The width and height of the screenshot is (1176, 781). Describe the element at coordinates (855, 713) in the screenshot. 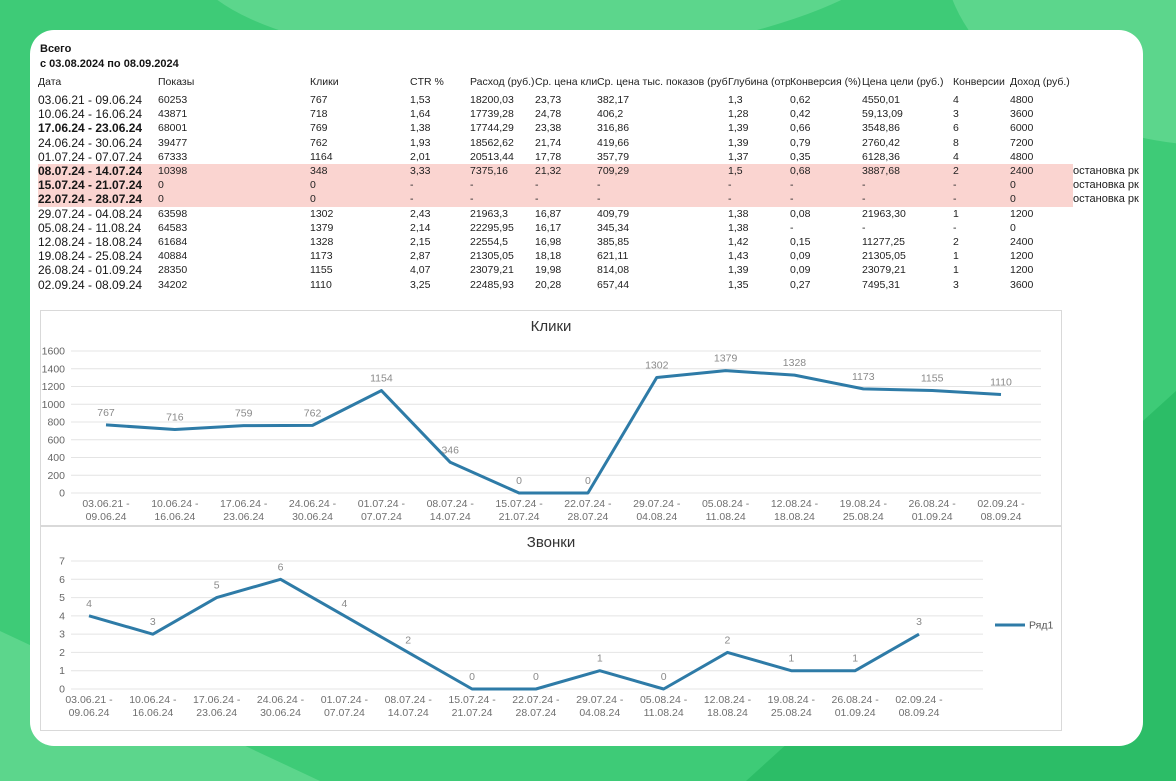

I see `svg-text: 01.09.24` at that location.